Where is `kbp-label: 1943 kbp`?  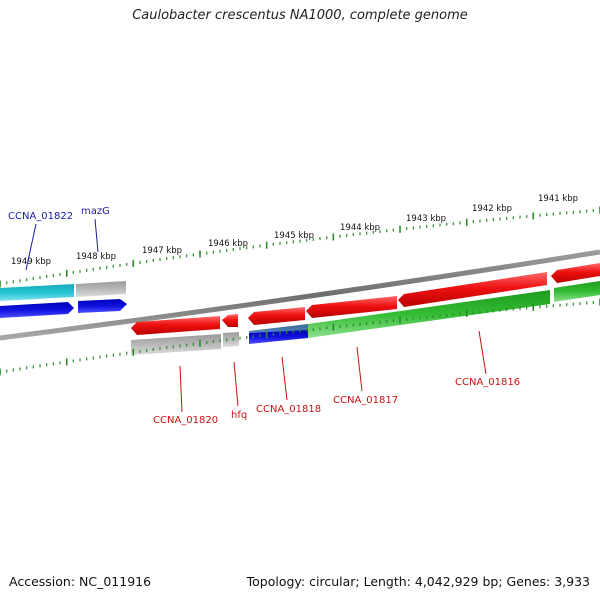 kbp-label: 1943 kbp is located at coordinates (426, 219).